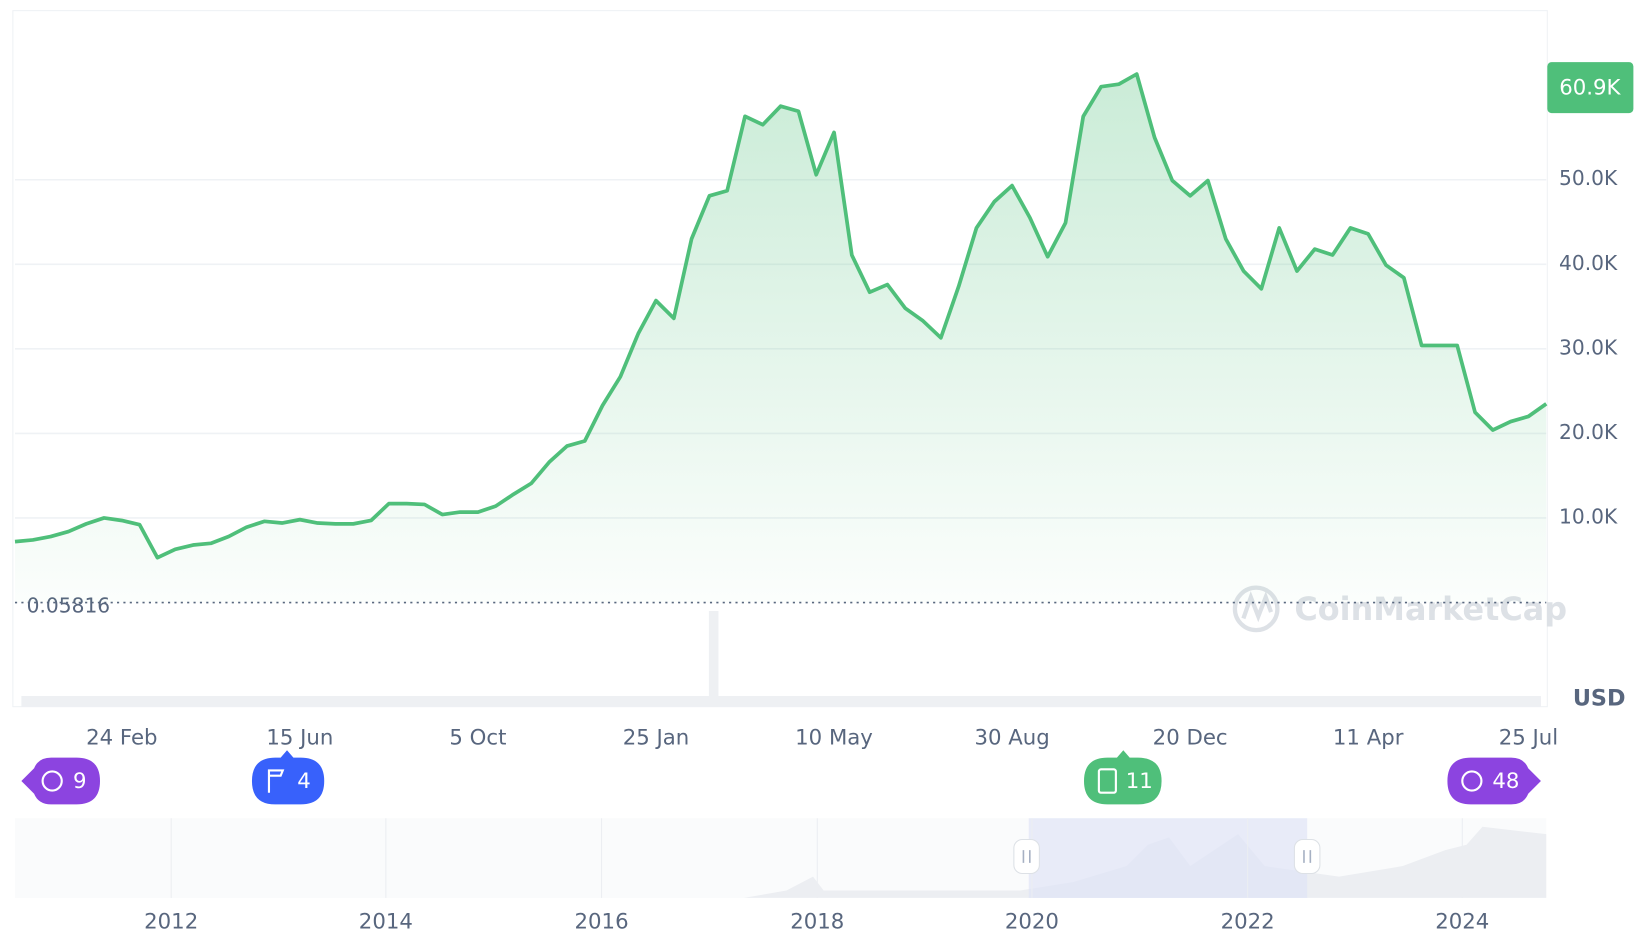 This screenshot has height=950, width=1642. What do you see at coordinates (171, 921) in the screenshot?
I see `navigator-year: 2012` at bounding box center [171, 921].